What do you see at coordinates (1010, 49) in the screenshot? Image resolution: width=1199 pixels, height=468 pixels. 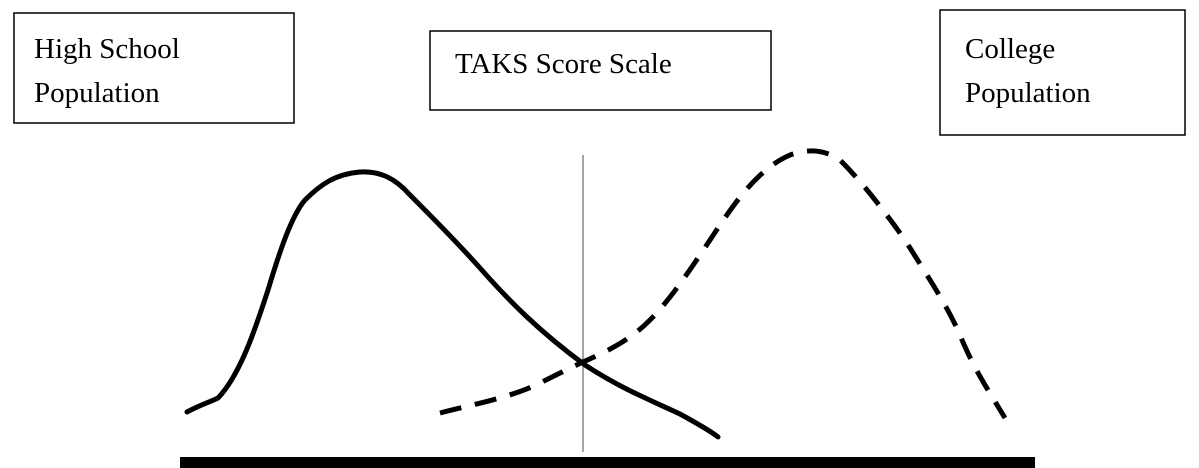 I see `label-text: College` at bounding box center [1010, 49].